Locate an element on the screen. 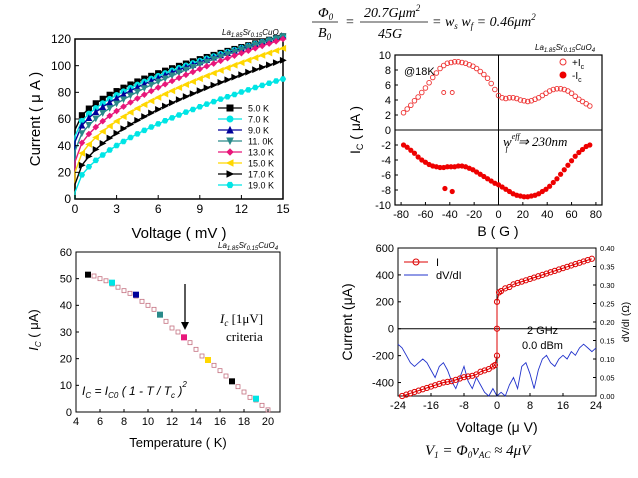 This screenshot has height=478, width=638. y-axis-label: IC ( μA) is located at coordinates (34, 329).